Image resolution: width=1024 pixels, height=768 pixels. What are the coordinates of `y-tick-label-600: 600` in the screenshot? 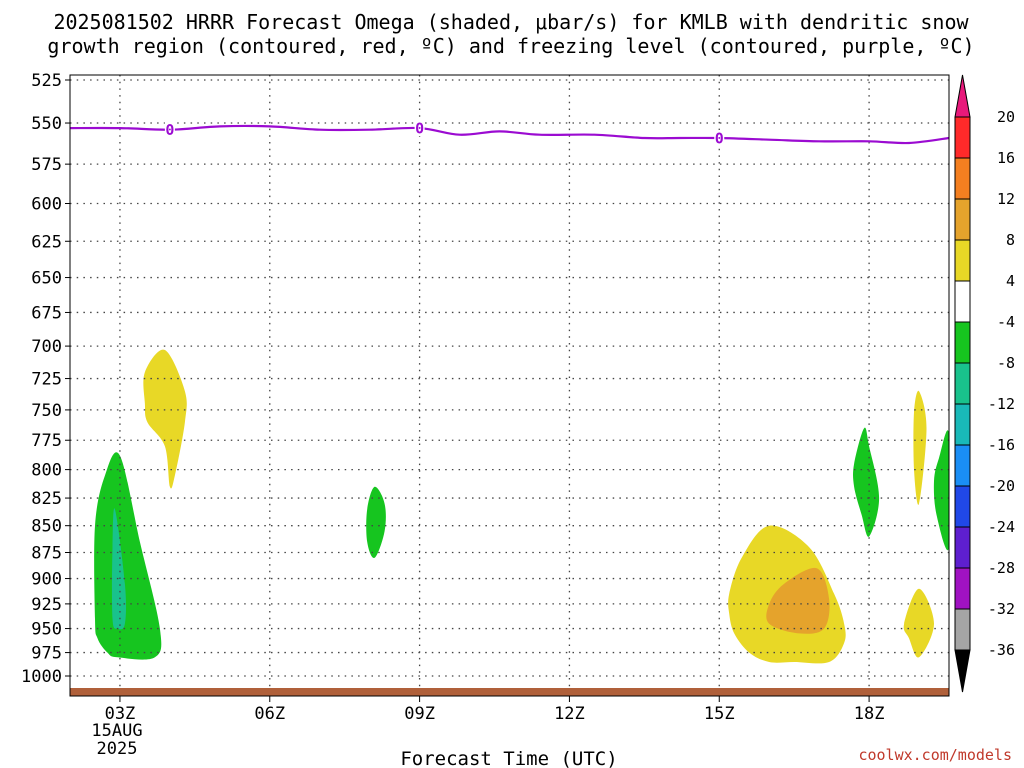 It's located at (46, 205).